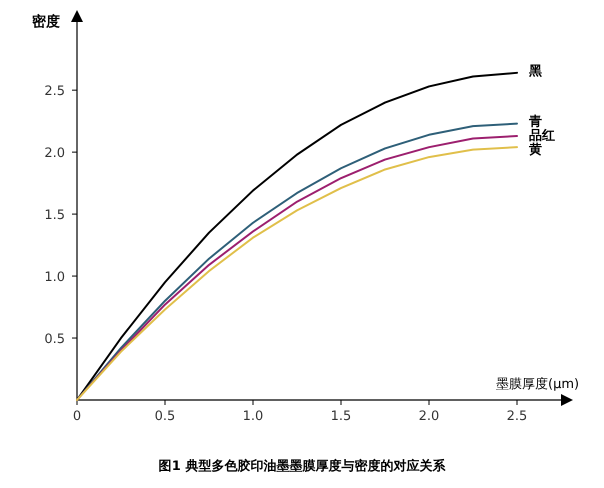 Image resolution: width=604 pixels, height=488 pixels. I want to click on series-label: 黑, so click(535, 71).